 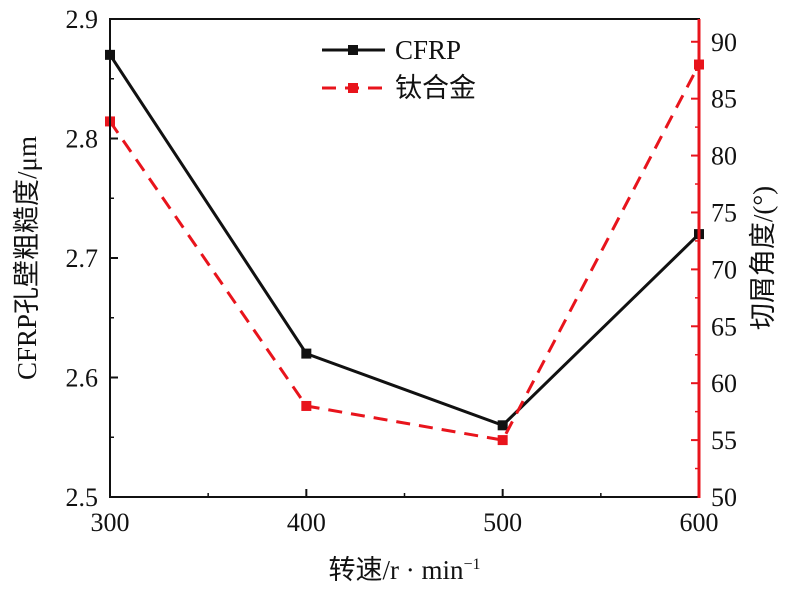 I want to click on legend-entry-titanium: 钛合金, so click(x=435, y=88).